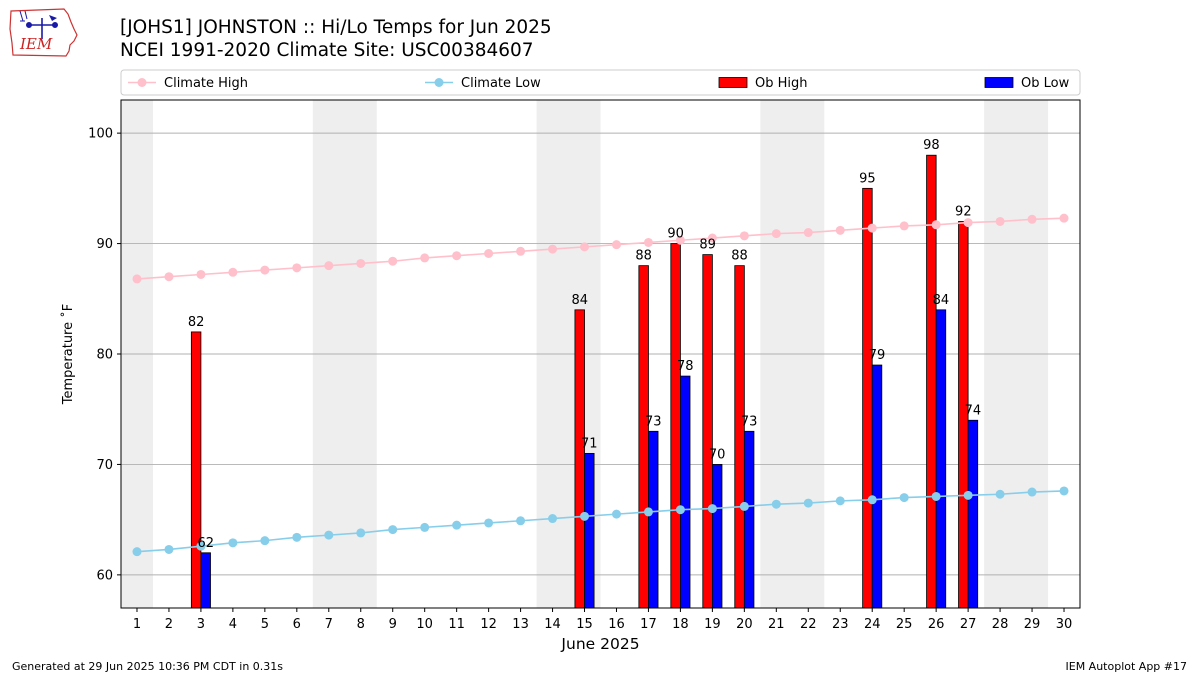 The width and height of the screenshot is (1200, 675). What do you see at coordinates (616, 624) in the screenshot?
I see `x-tick-label: 16` at bounding box center [616, 624].